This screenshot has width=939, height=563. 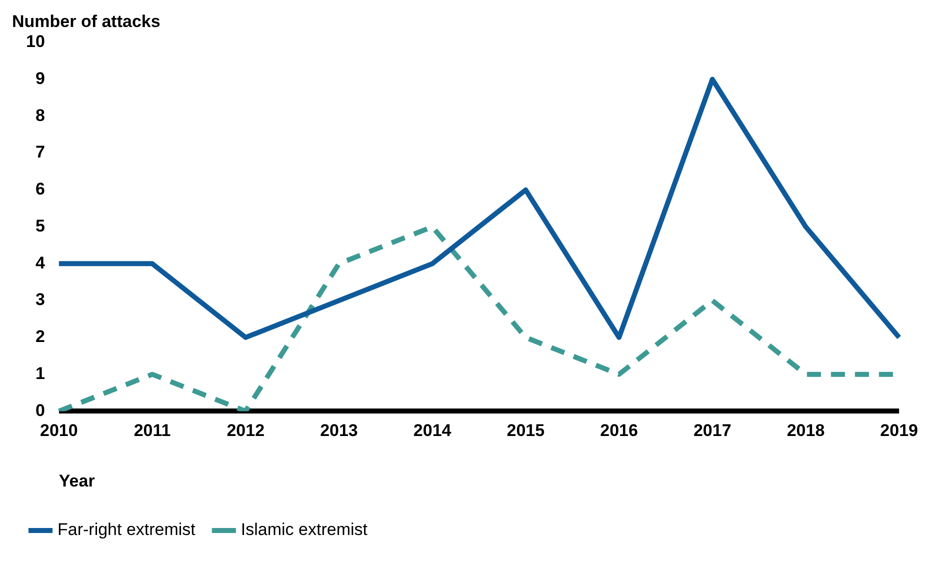 I want to click on legend-label: Far-right extremist, so click(x=127, y=530).